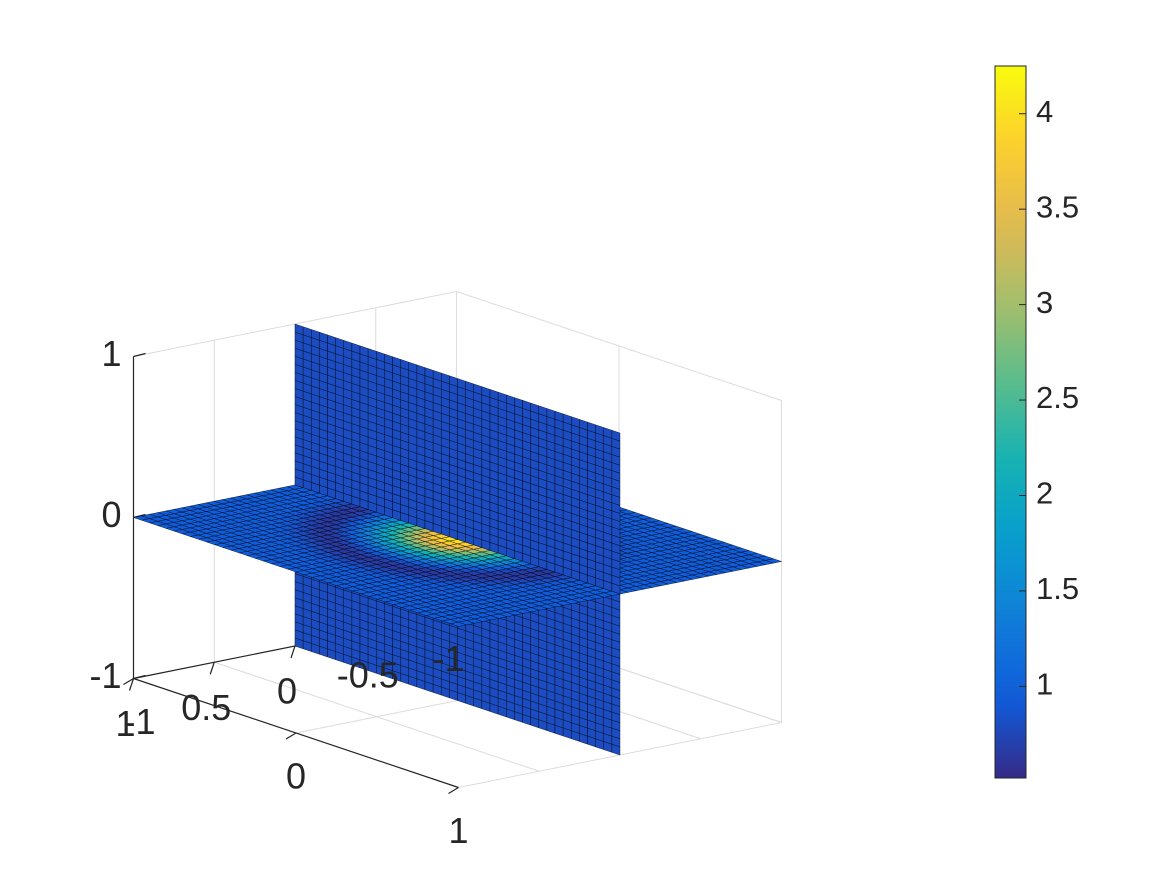 This screenshot has height=875, width=1167. Describe the element at coordinates (616, 435) in the screenshot. I see `plane-face` at that location.